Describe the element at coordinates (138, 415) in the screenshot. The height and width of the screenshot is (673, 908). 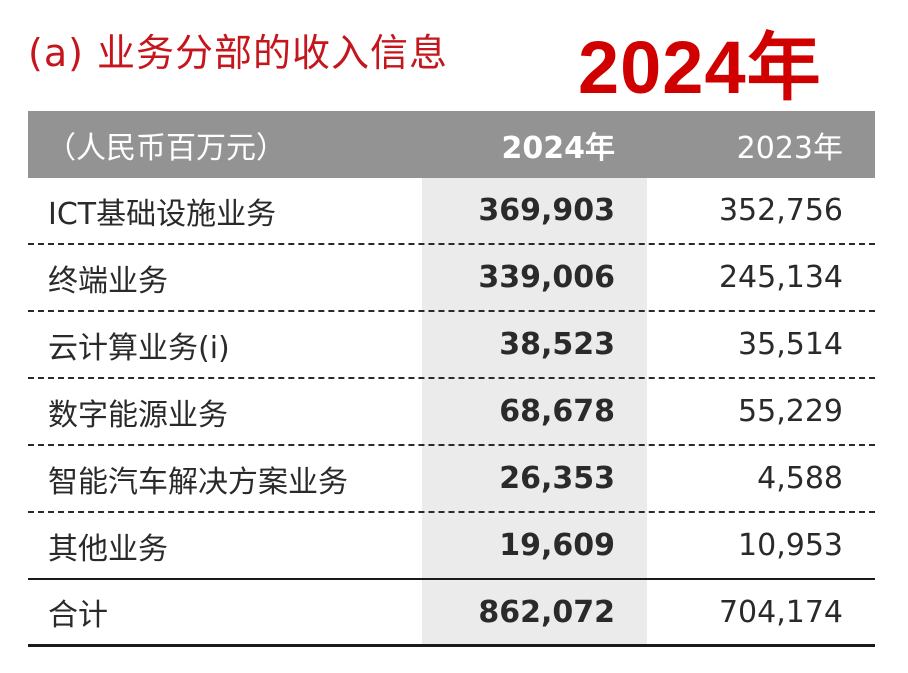
I see `row-label: 数字能源业务` at that location.